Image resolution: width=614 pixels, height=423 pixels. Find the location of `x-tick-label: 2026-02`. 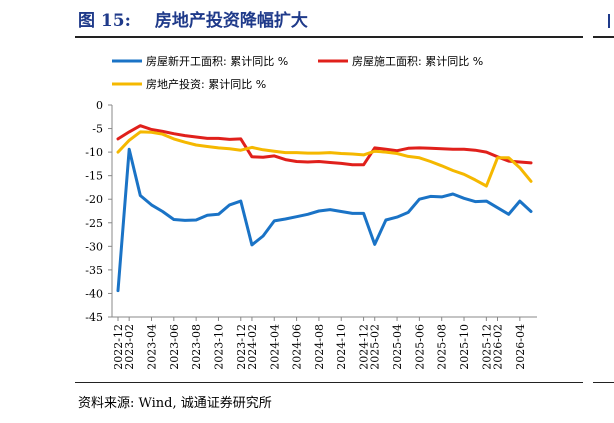

x-tick-label: 2026-02 is located at coordinates (498, 347).